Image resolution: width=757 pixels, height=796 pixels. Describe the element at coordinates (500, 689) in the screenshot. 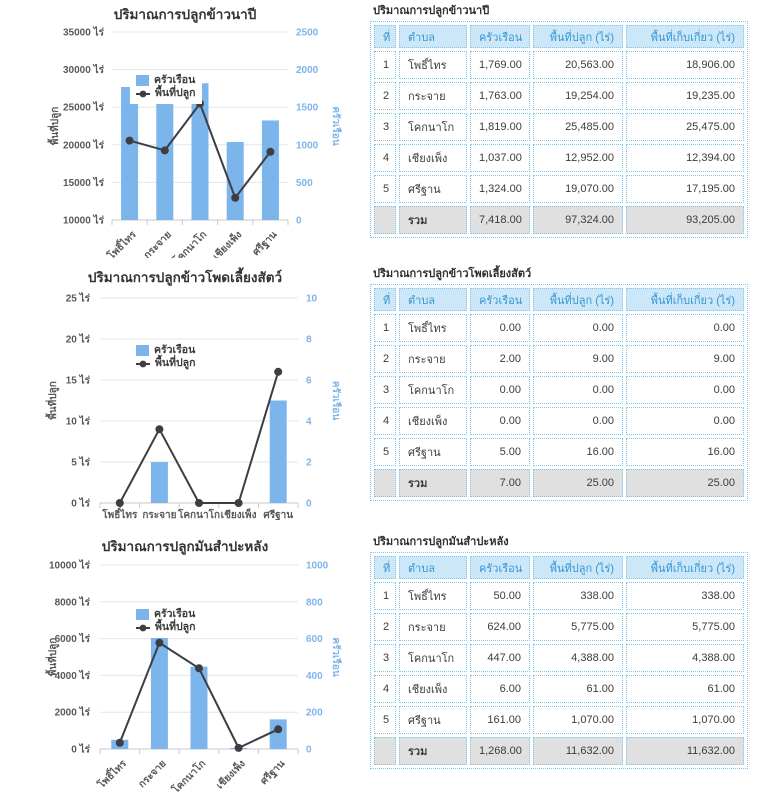

I see `table-cell: 6.00` at that location.